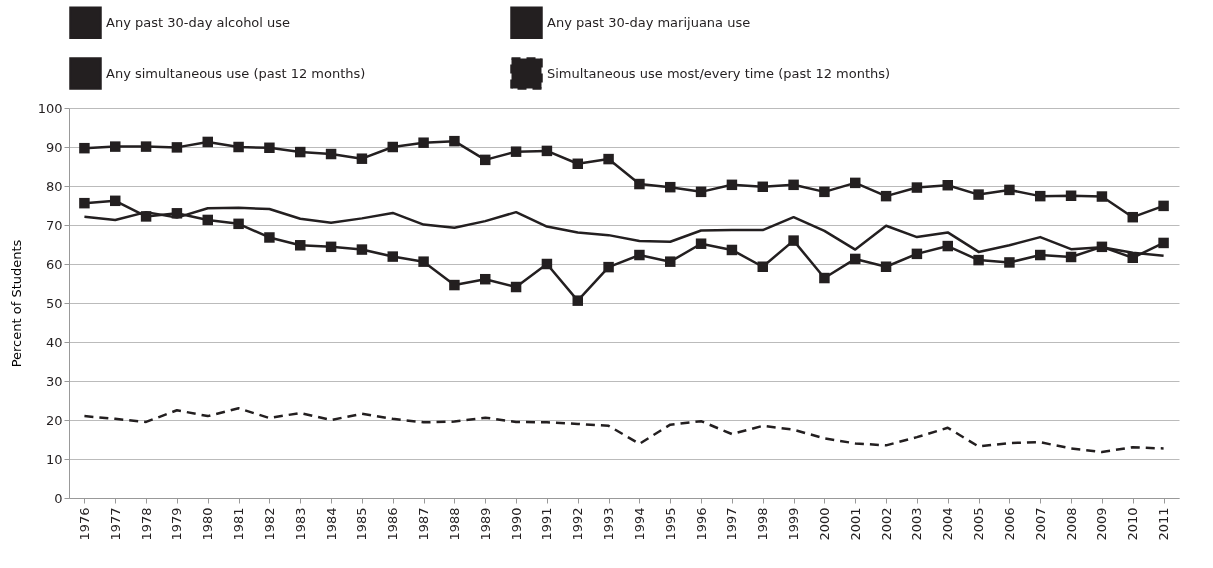  What do you see at coordinates (1133, 524) in the screenshot?
I see `x-tick-label: 2010` at bounding box center [1133, 524].